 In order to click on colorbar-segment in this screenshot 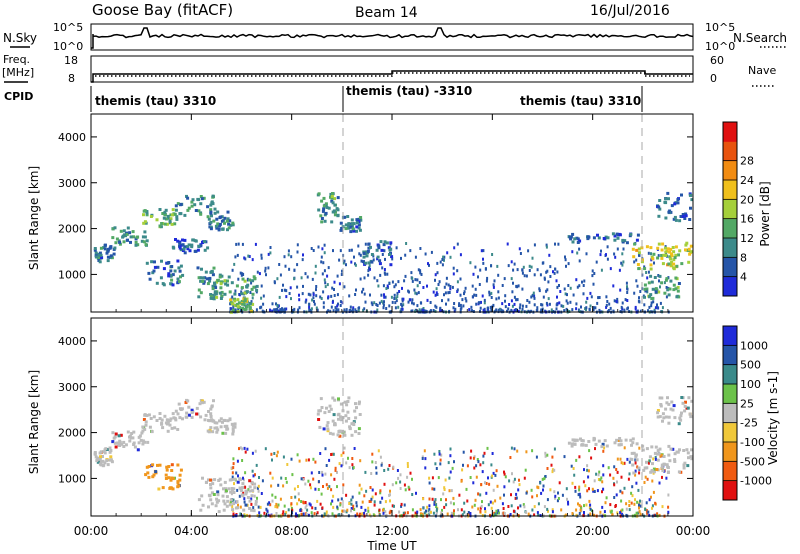, I will do `click(730, 190)`.